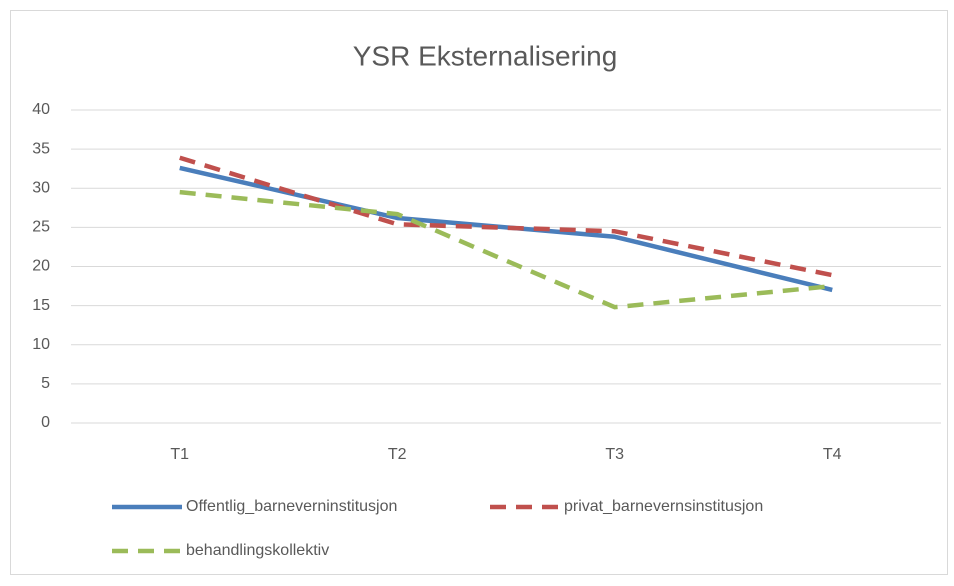  What do you see at coordinates (41, 305) in the screenshot?
I see `y-tick-label: 15` at bounding box center [41, 305].